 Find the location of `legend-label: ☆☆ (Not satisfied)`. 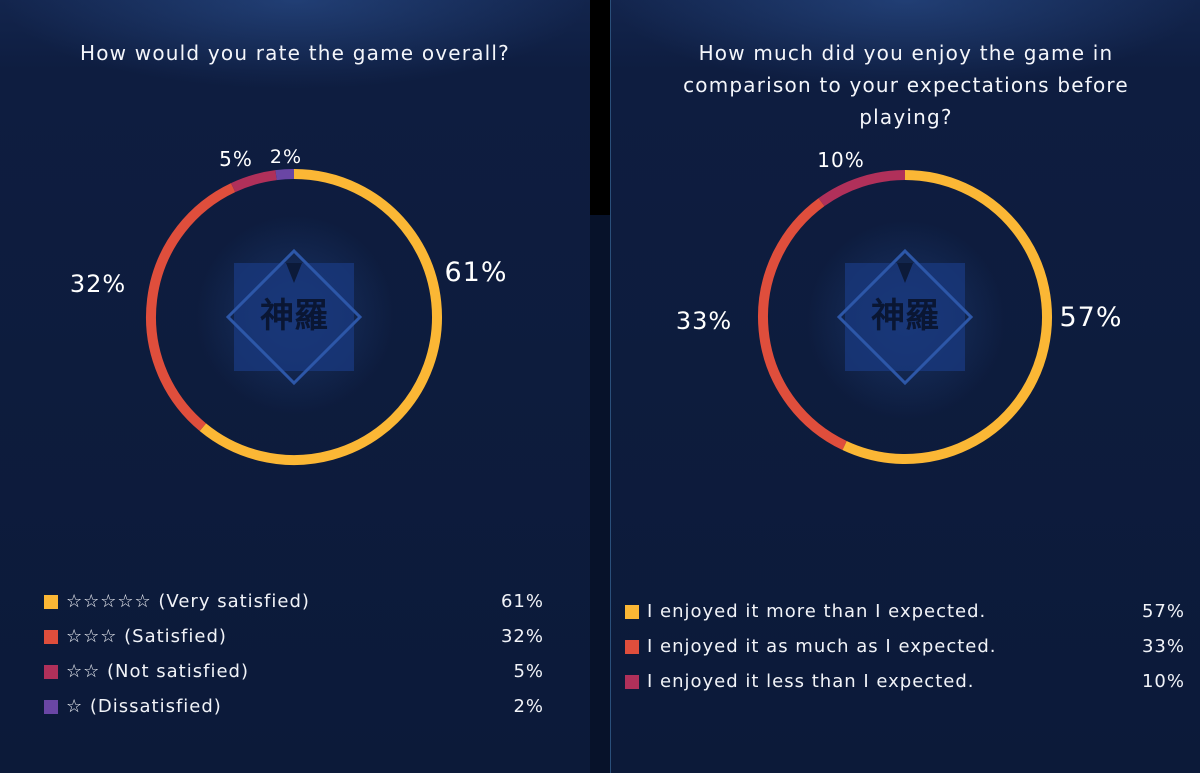

legend-label: ☆☆ (Not satisfied) is located at coordinates (157, 671).